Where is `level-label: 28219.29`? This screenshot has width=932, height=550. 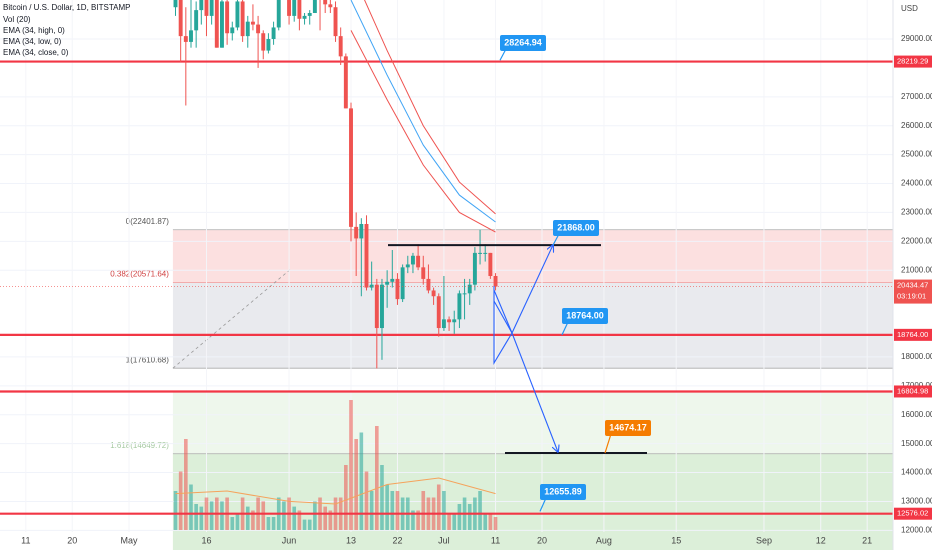 level-label: 28219.29 is located at coordinates (912, 61).